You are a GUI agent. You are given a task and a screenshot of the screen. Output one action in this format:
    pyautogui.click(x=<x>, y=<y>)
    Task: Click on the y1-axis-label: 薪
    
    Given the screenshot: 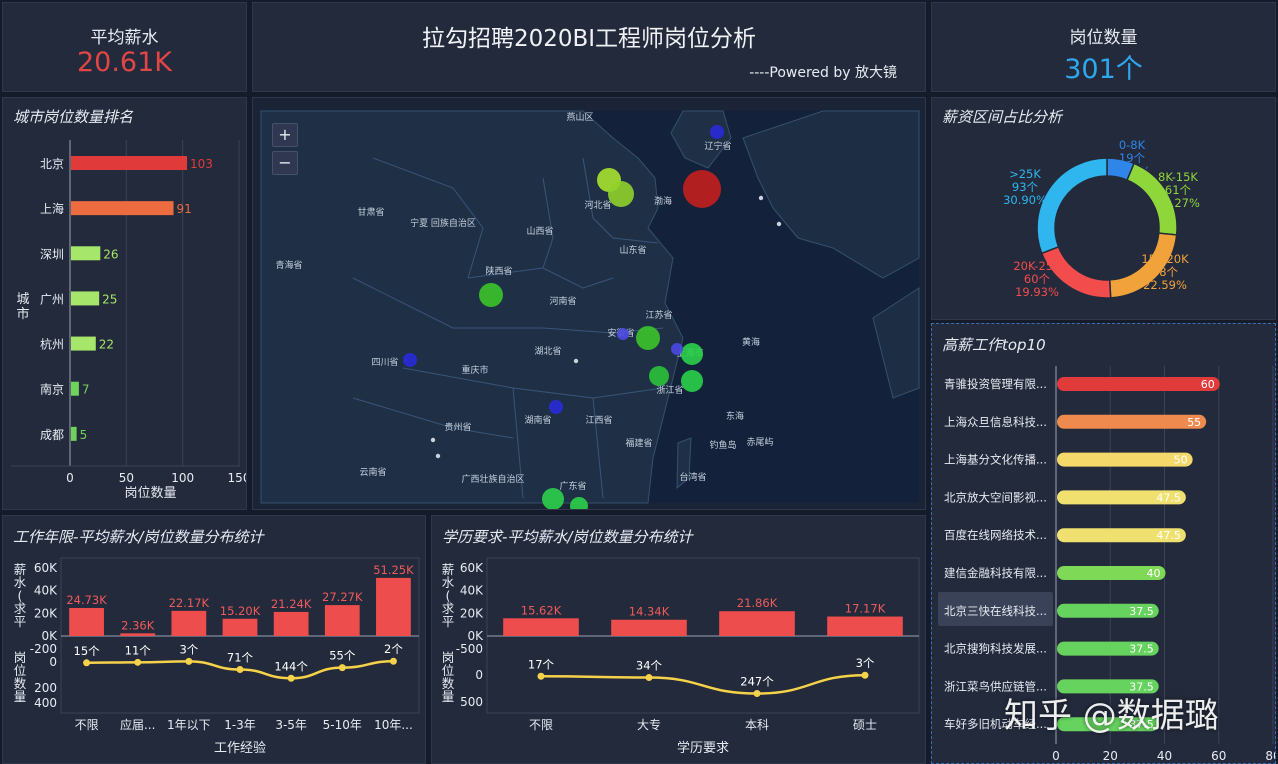 What is the action you would take?
    pyautogui.click(x=448, y=569)
    